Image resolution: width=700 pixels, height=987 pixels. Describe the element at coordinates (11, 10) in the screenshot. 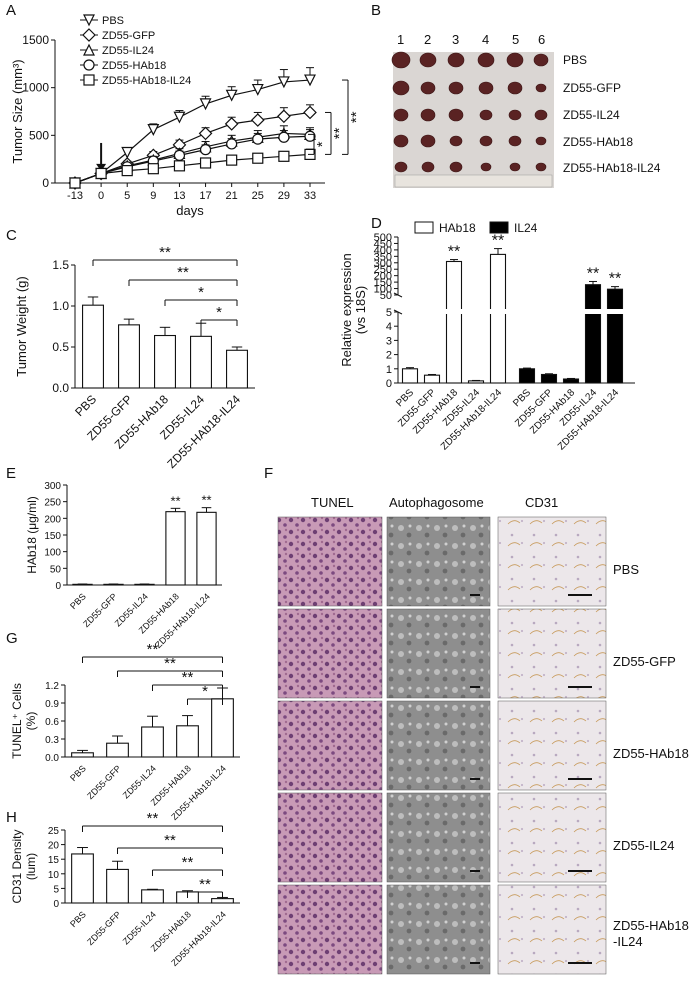

I see `panel-letter-a: A` at that location.